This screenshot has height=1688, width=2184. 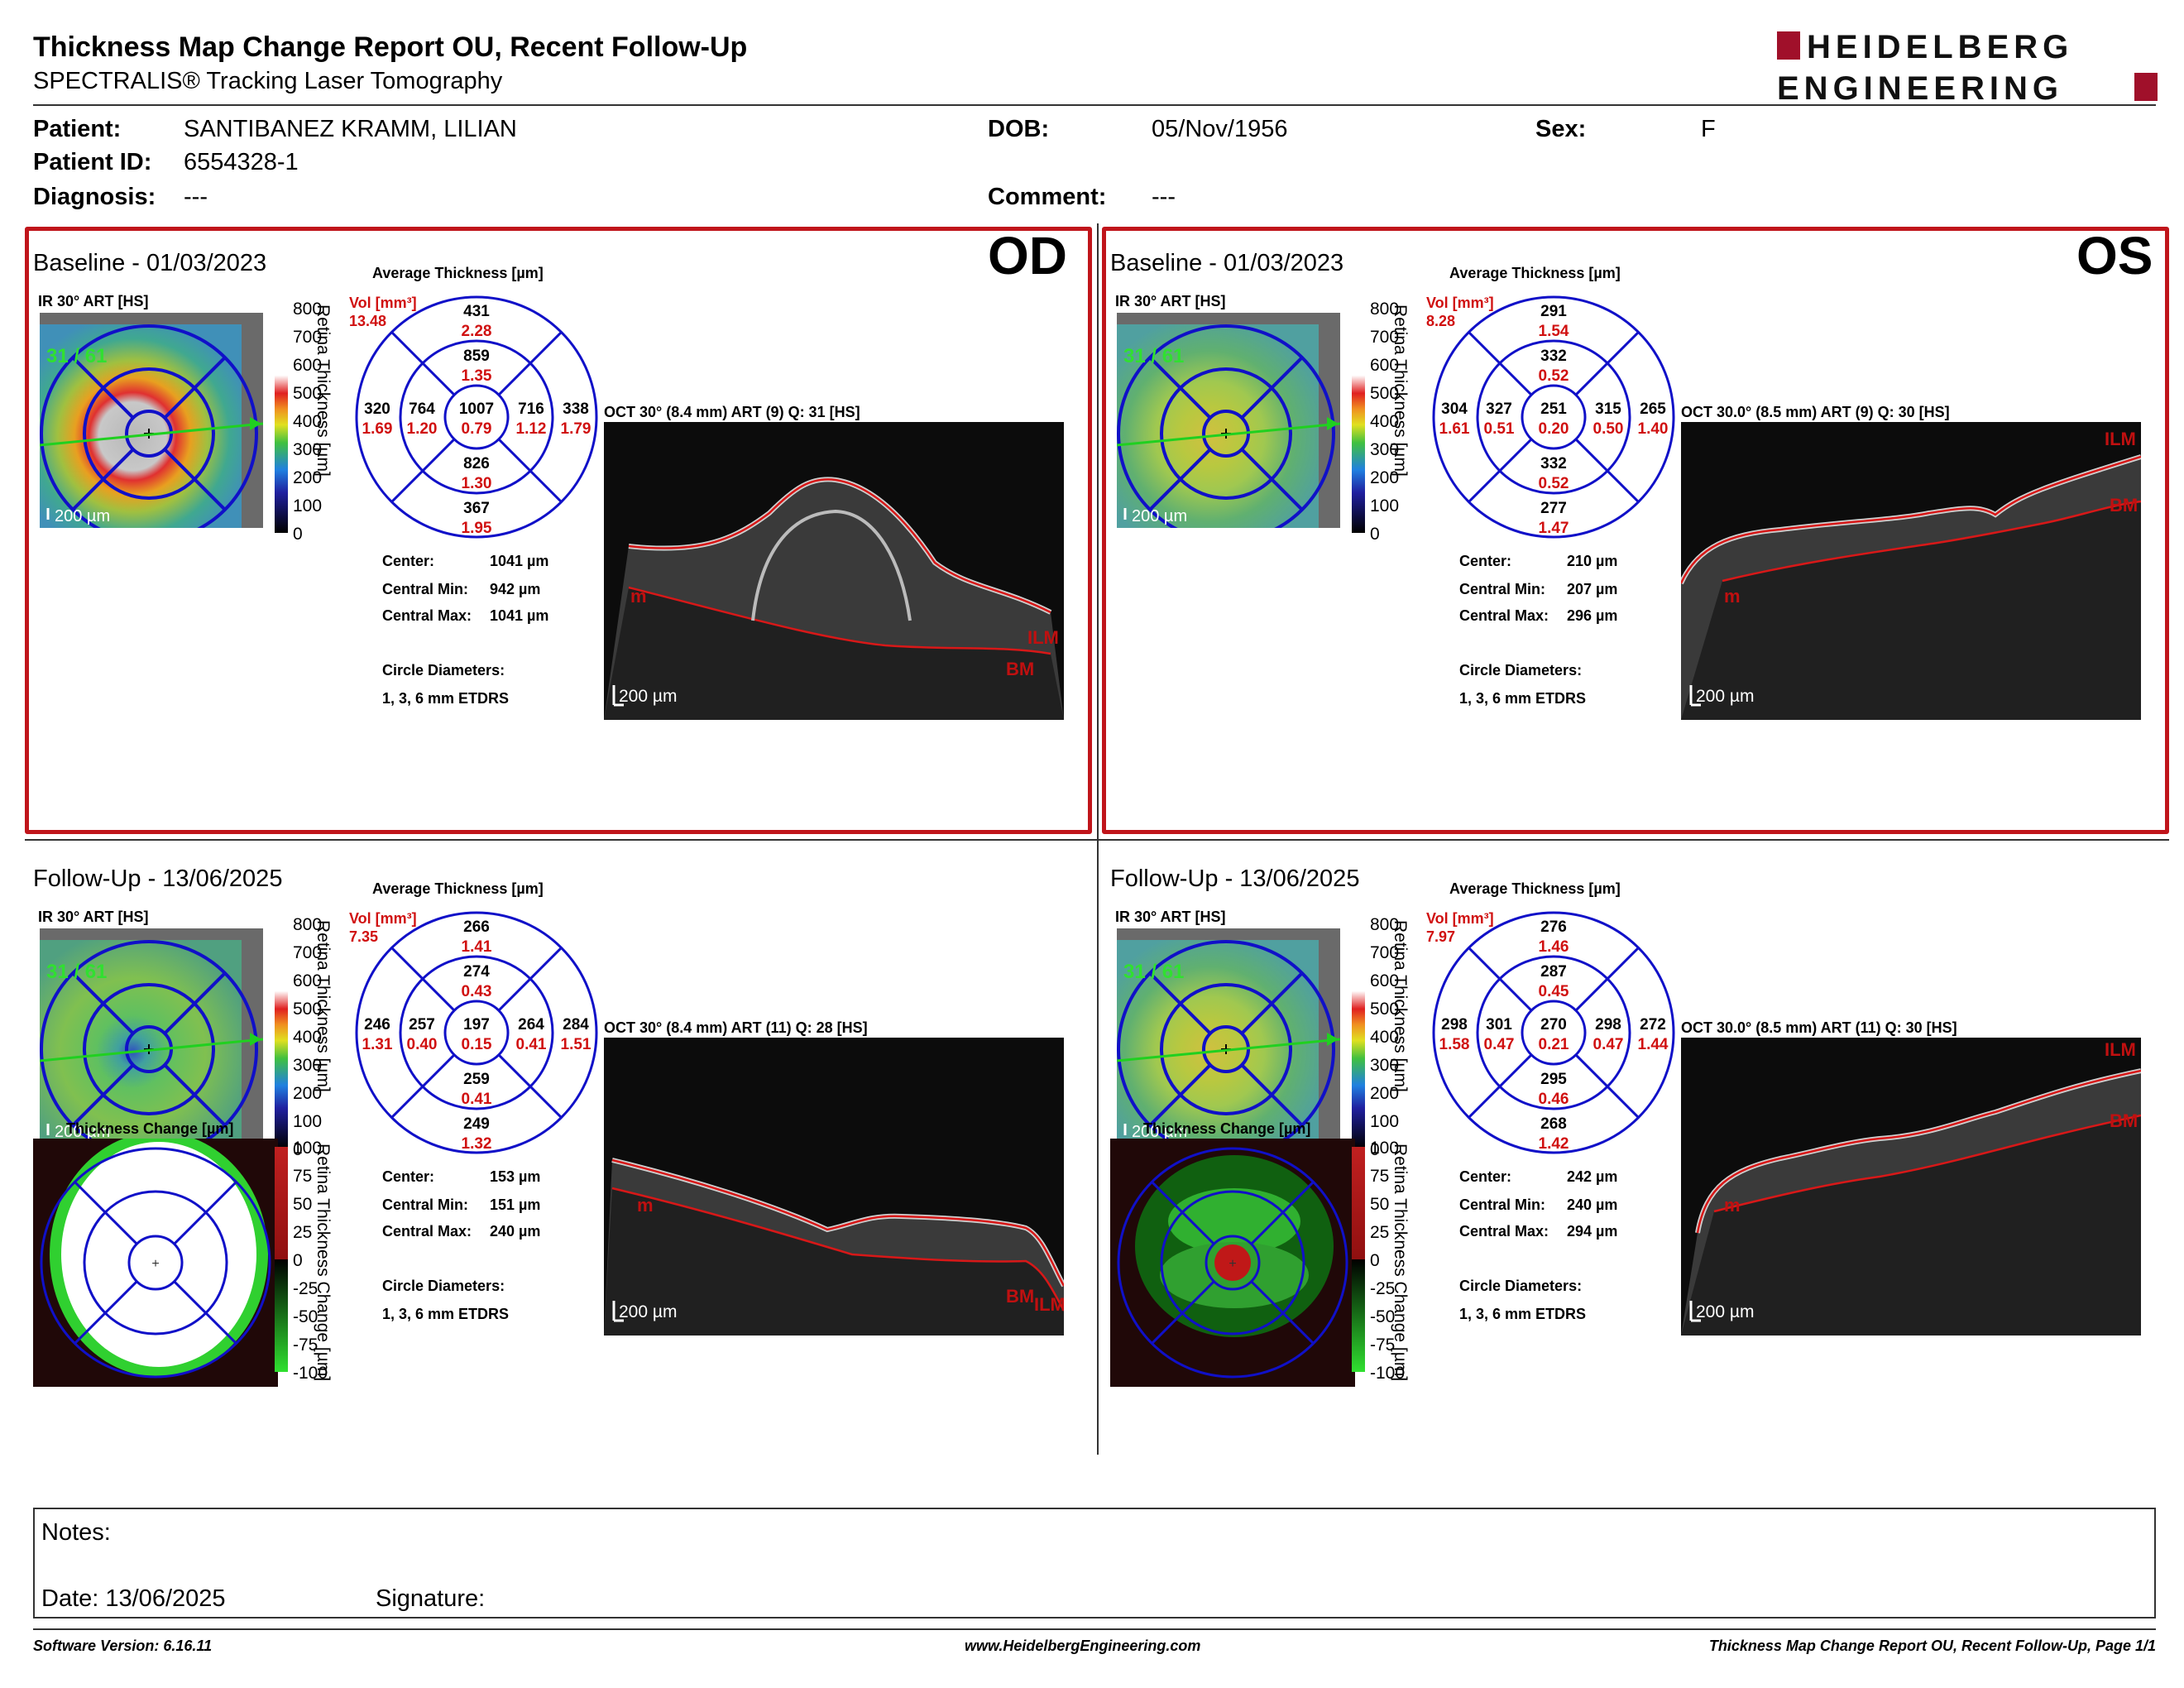 What do you see at coordinates (476, 463) in the screenshot?
I see `etdrs-inf_inner-thickness: 826` at bounding box center [476, 463].